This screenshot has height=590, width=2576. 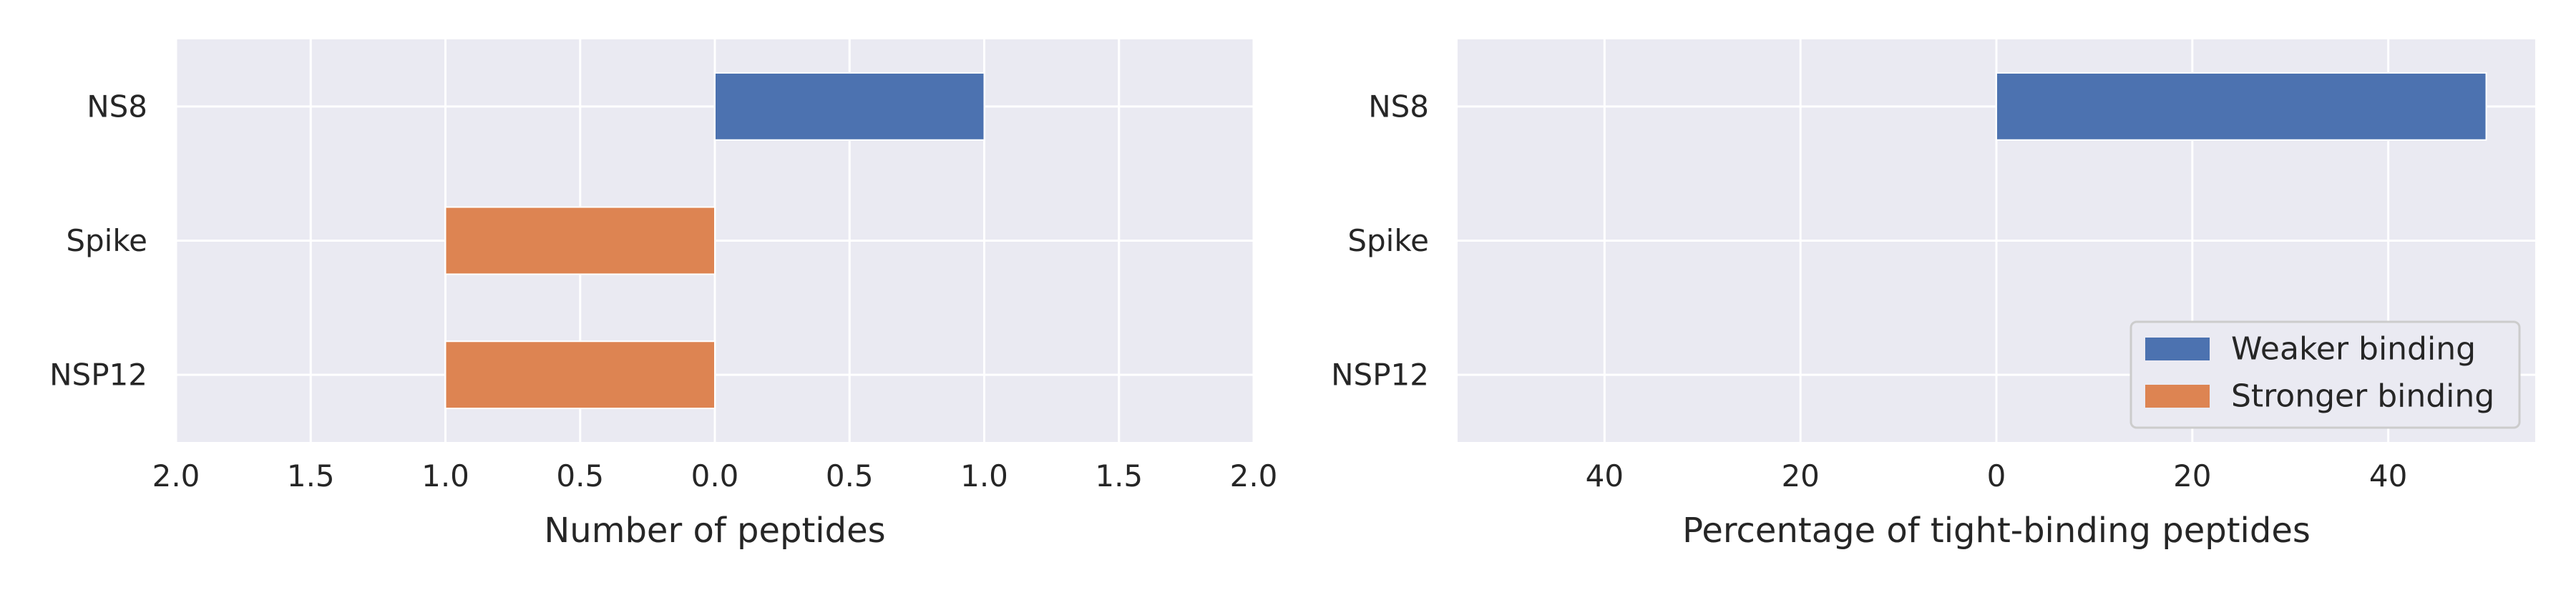 I want to click on x-axis-title: Percentage of tight-binding peptides, so click(x=1996, y=531).